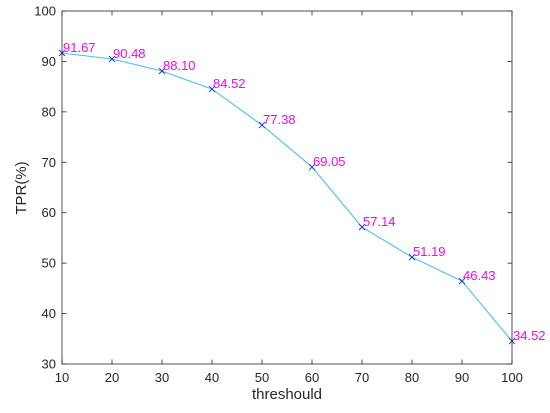 The width and height of the screenshot is (550, 413). Describe the element at coordinates (479, 275) in the screenshot. I see `data-label: 46.43` at that location.